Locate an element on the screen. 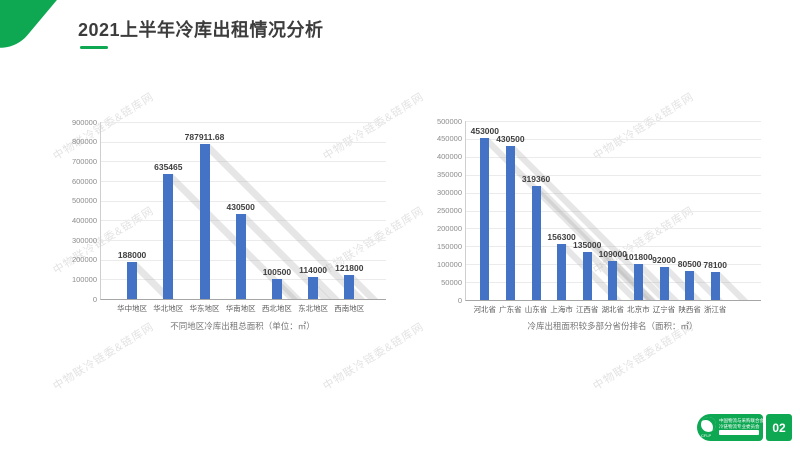 Image resolution: width=800 pixels, height=450 pixels. chart-regions-caption: 不同地区冷库出租总面积（单位：㎡） is located at coordinates (242, 326).